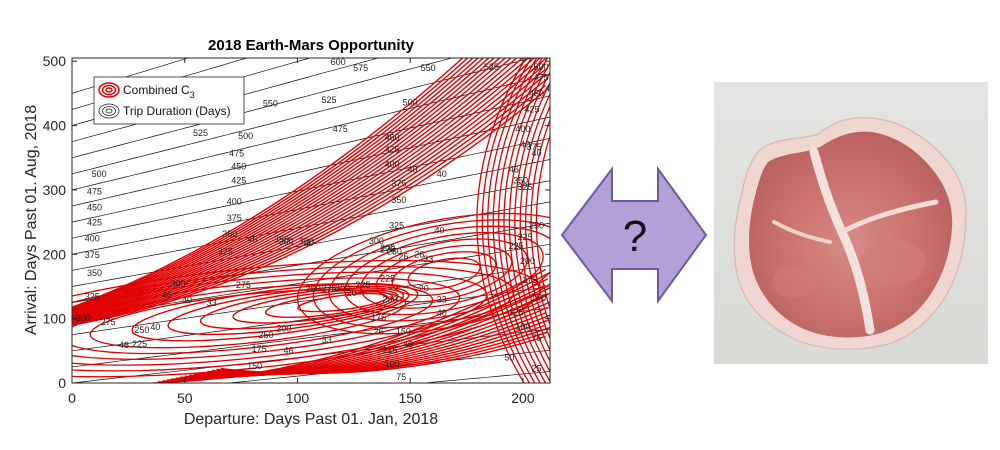  What do you see at coordinates (109, 111) in the screenshot?
I see `legend-icon-duration` at bounding box center [109, 111].